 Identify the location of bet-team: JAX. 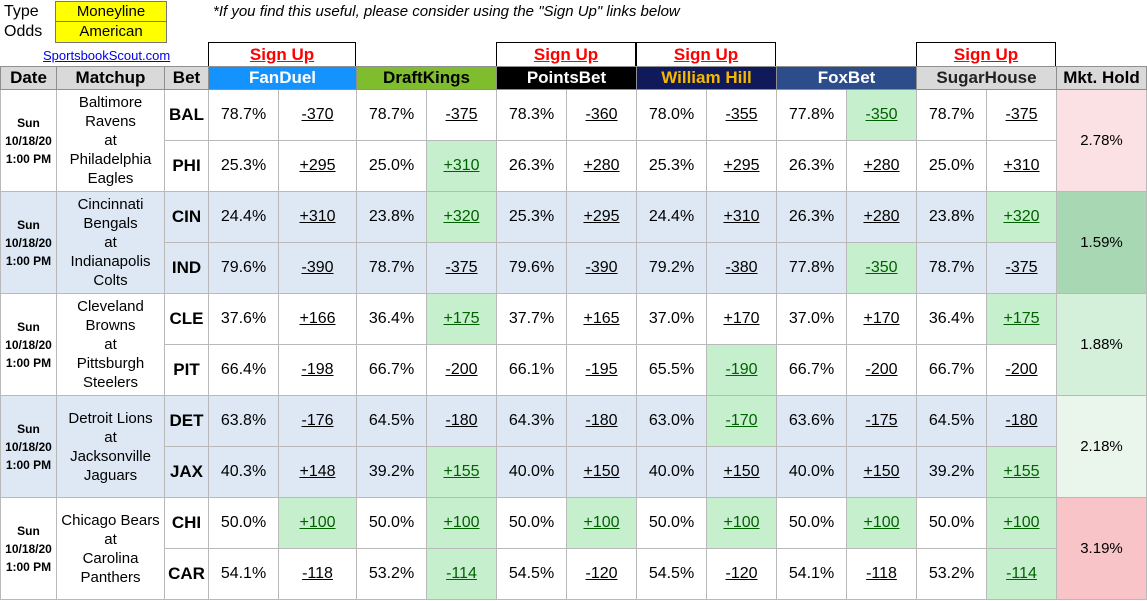
(186, 472).